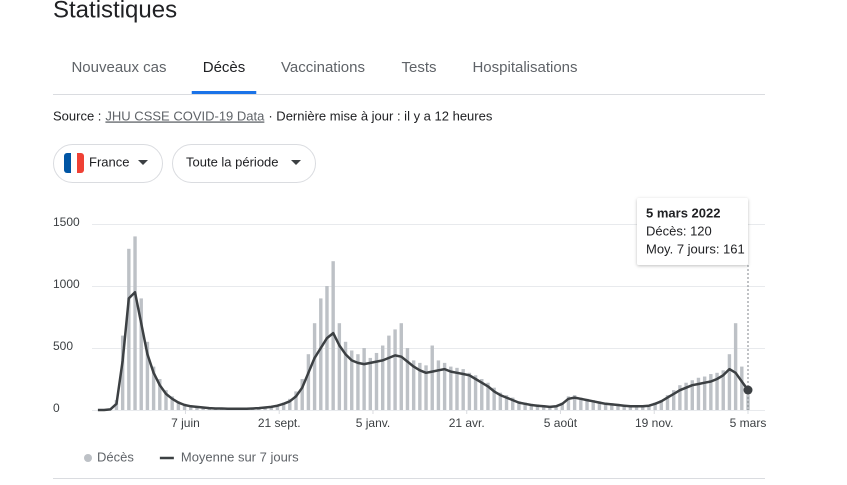 The height and width of the screenshot is (485, 847). What do you see at coordinates (561, 423) in the screenshot?
I see `x-tick-label: 5 août` at bounding box center [561, 423].